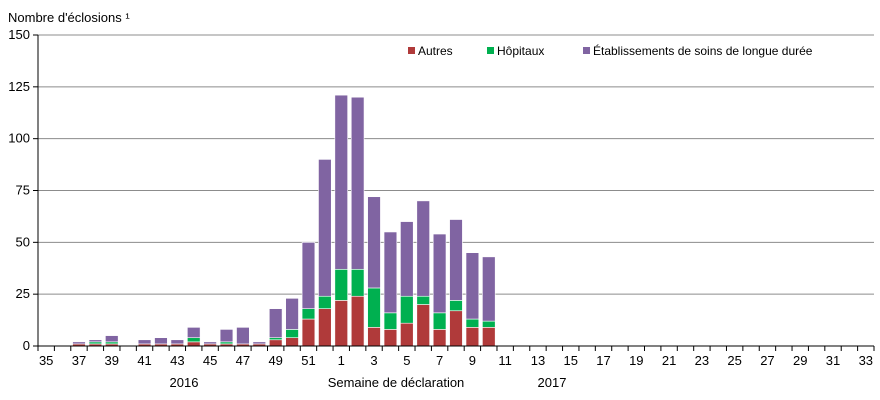  What do you see at coordinates (703, 50) in the screenshot?
I see `legend-label: Établissements de soins de longue durée` at bounding box center [703, 50].